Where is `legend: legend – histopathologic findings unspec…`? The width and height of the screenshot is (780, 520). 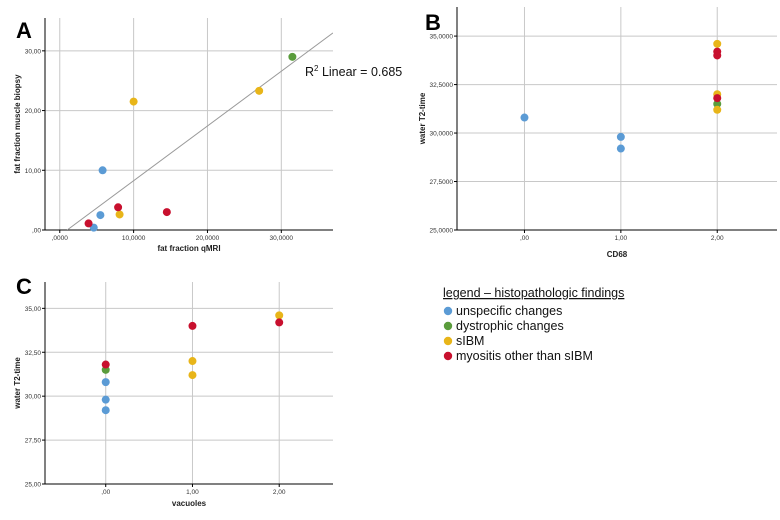
legend: legend – histopathologic findings unspec… is located at coordinates (533, 324).